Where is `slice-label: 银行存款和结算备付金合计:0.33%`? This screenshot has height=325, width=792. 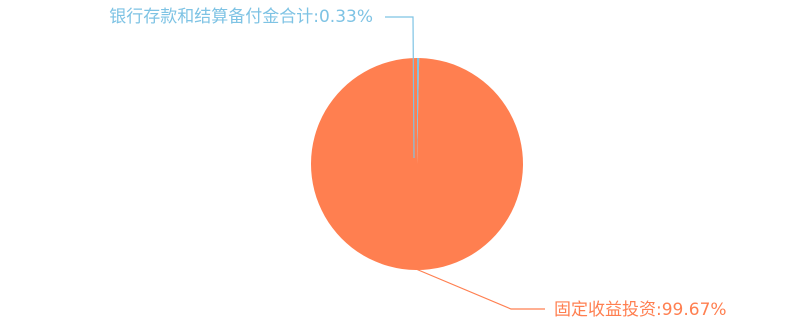
slice-label: 银行存款和结算备付金合计:0.33% is located at coordinates (241, 17).